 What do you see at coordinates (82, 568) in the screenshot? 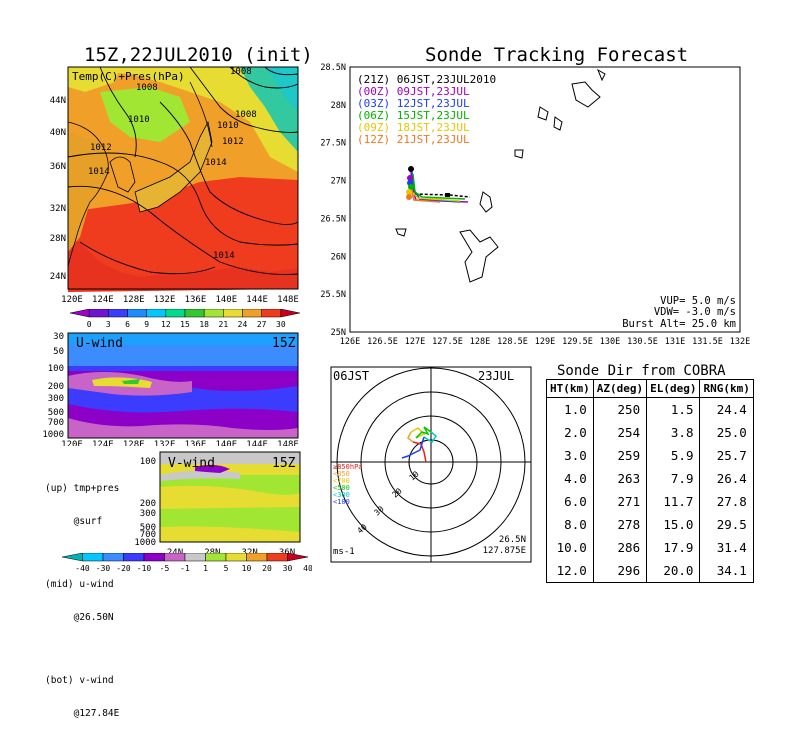
I see `colorbar-tick: -40` at bounding box center [82, 568].